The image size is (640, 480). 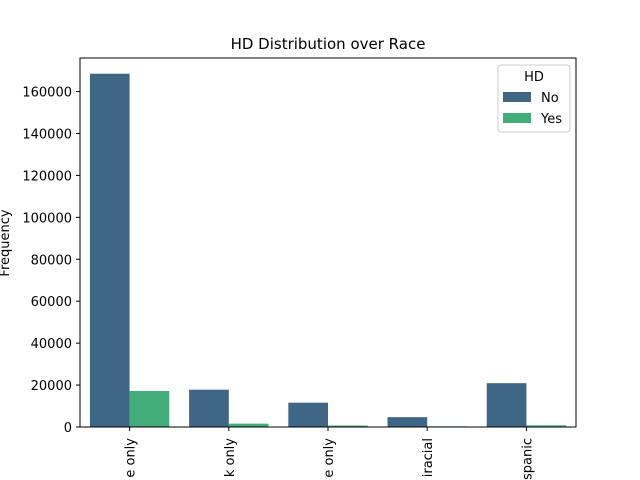 What do you see at coordinates (230, 457) in the screenshot?
I see `x-tick-label: k only` at bounding box center [230, 457].